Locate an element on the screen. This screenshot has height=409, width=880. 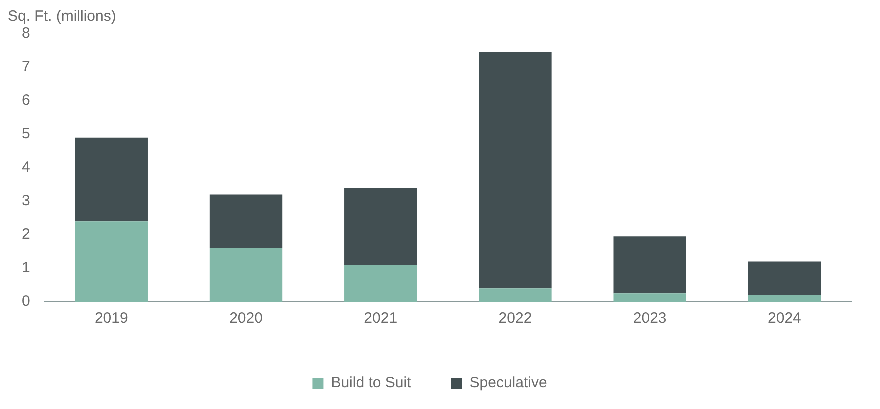
y-tick-label: 7 is located at coordinates (26, 67).